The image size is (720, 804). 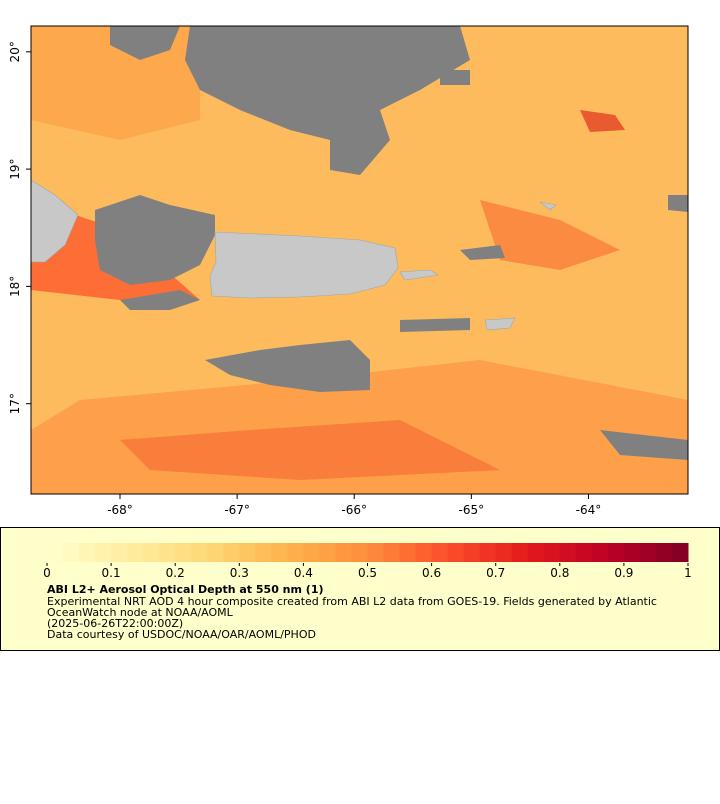 I want to click on y-tick-label: 19°, so click(x=15, y=168).